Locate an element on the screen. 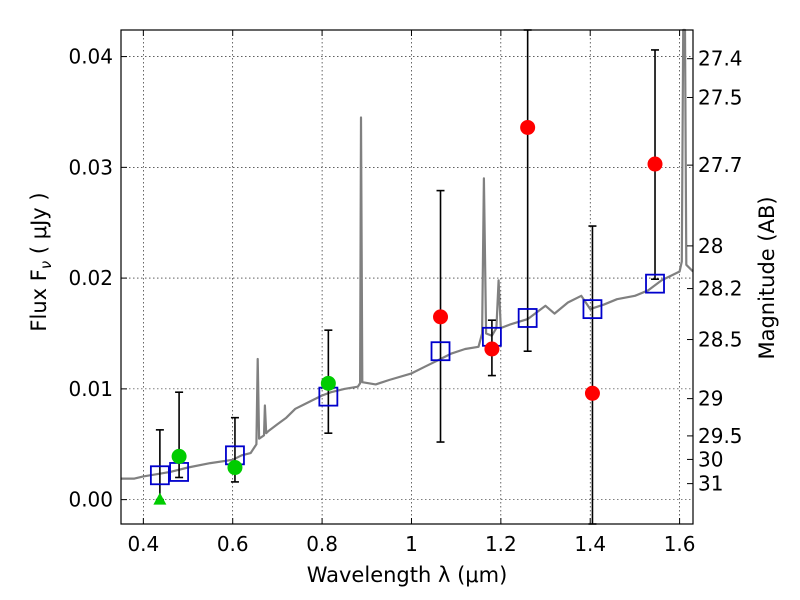 The height and width of the screenshot is (600, 800). x-tick-label: 1.4 is located at coordinates (590, 544).